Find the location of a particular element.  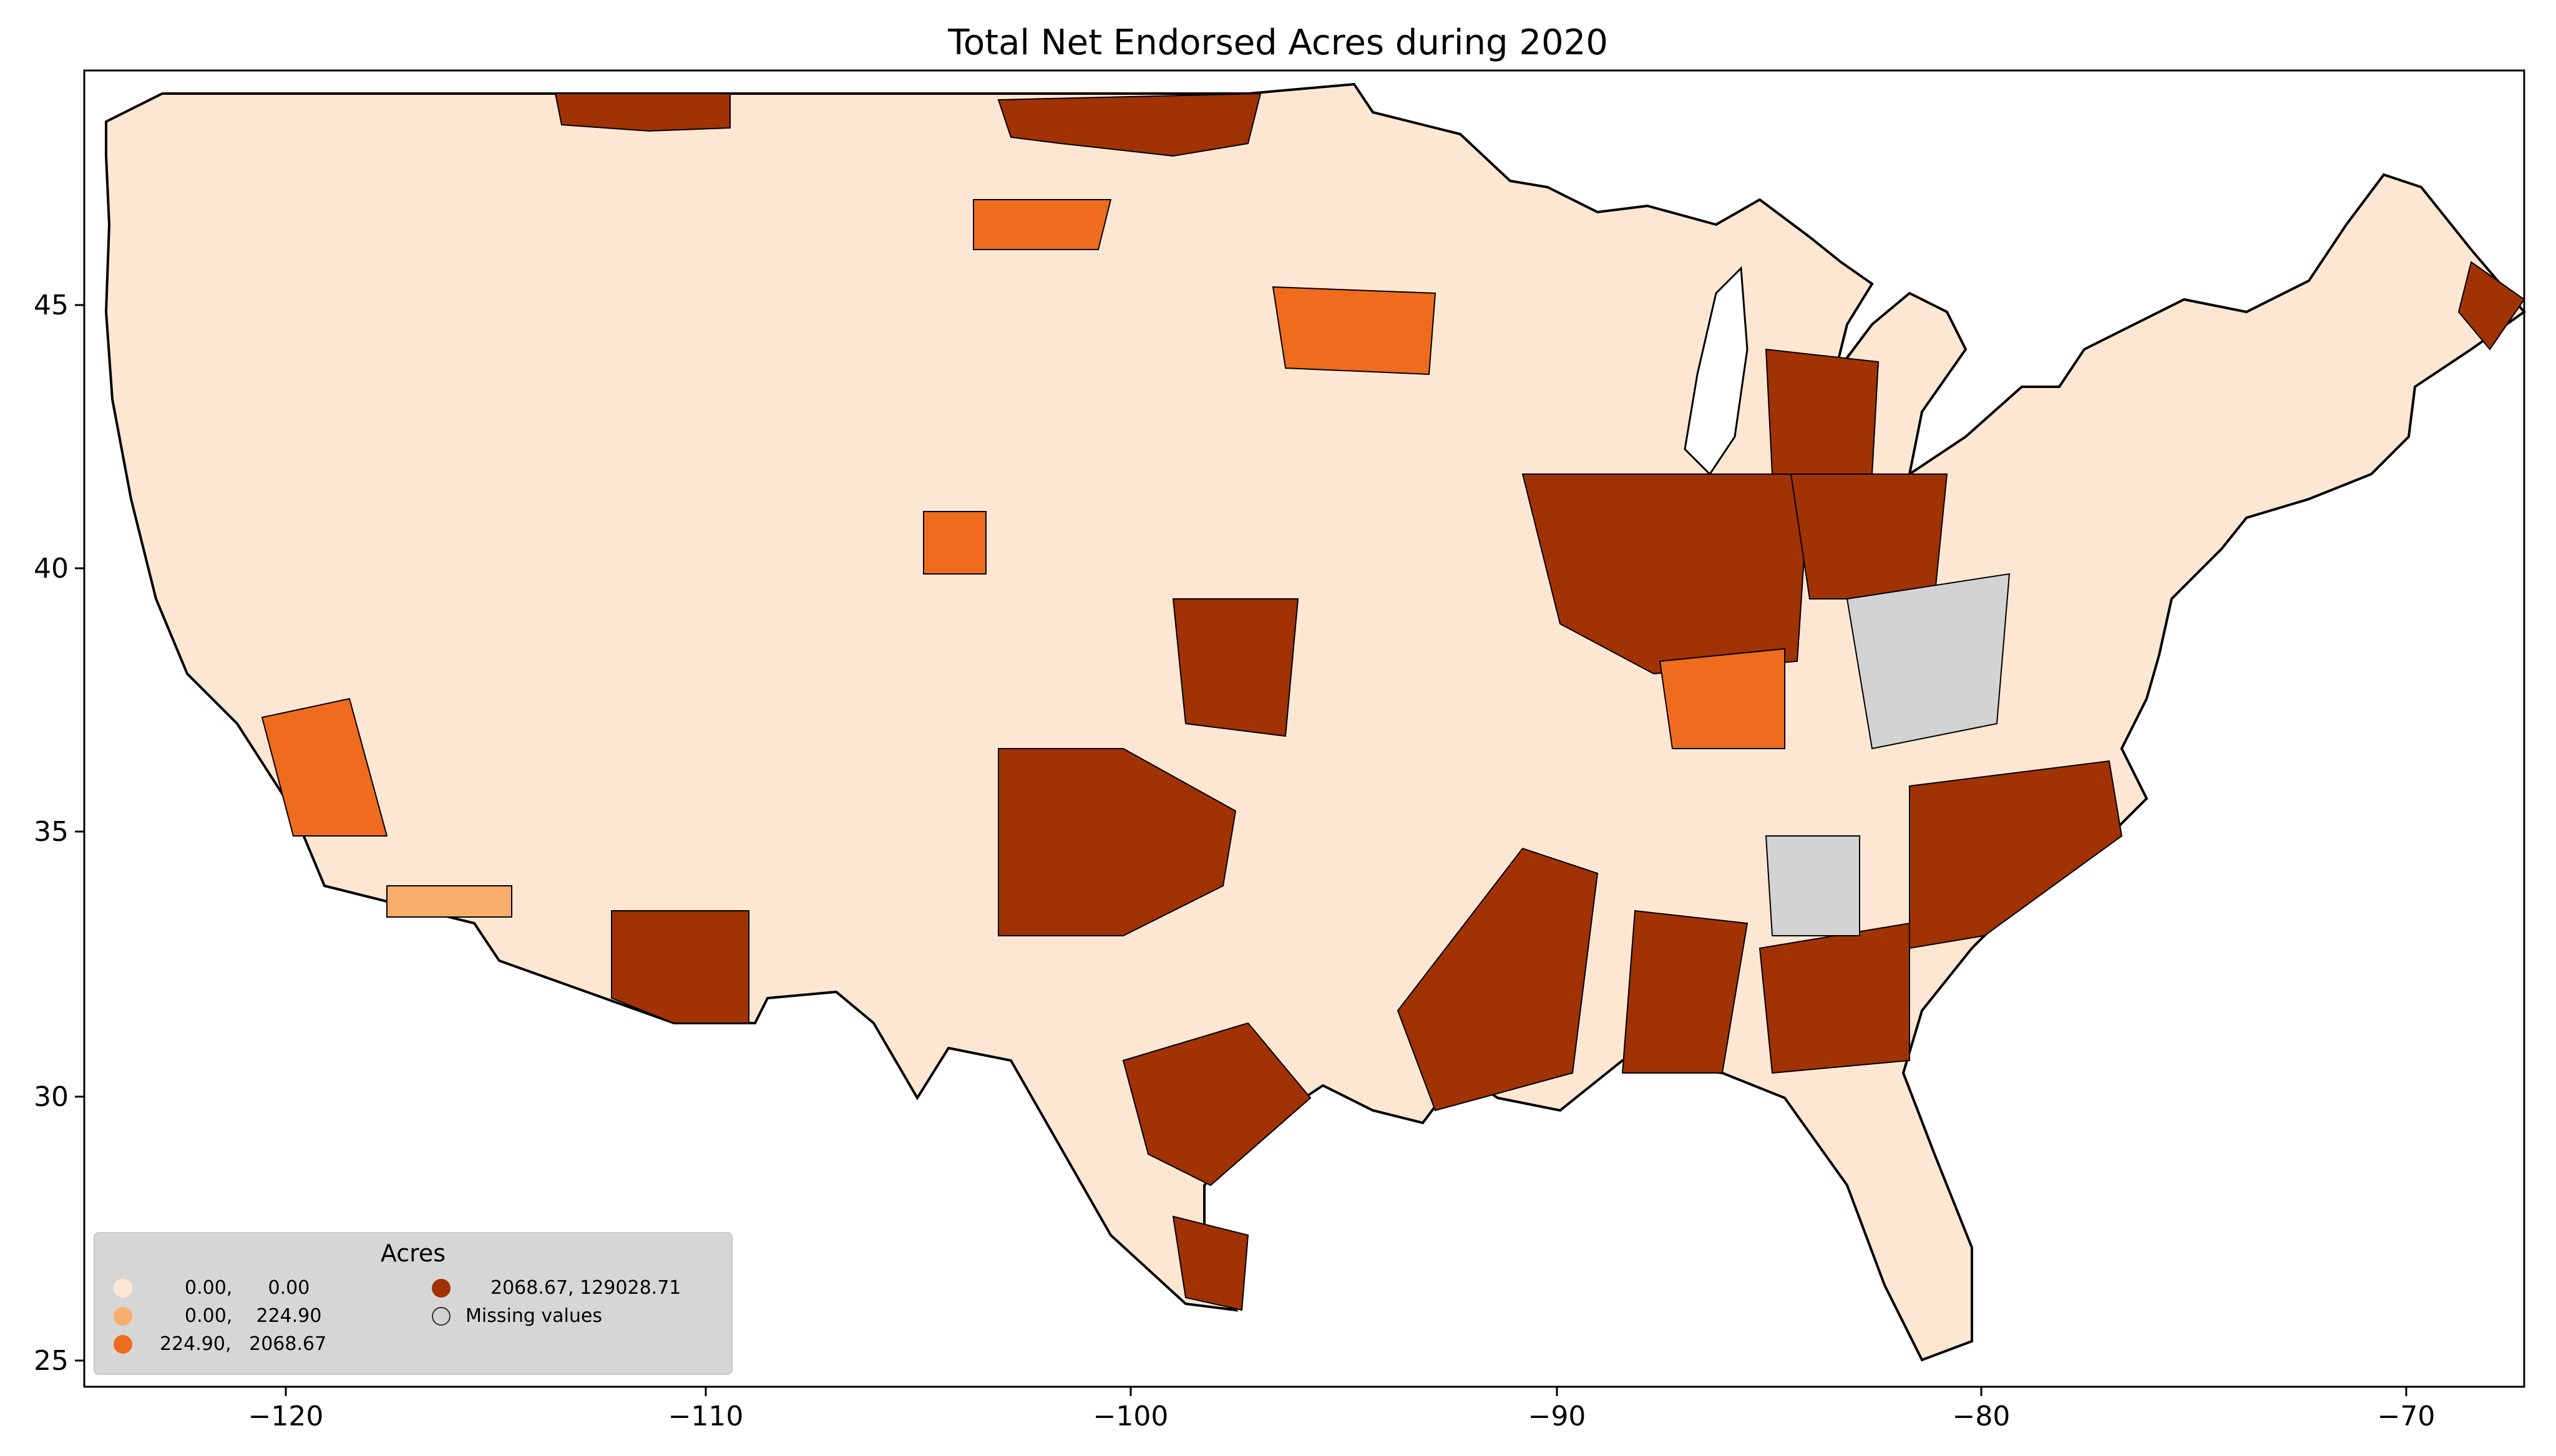

mid-region-nd-south is located at coordinates (1042, 224).